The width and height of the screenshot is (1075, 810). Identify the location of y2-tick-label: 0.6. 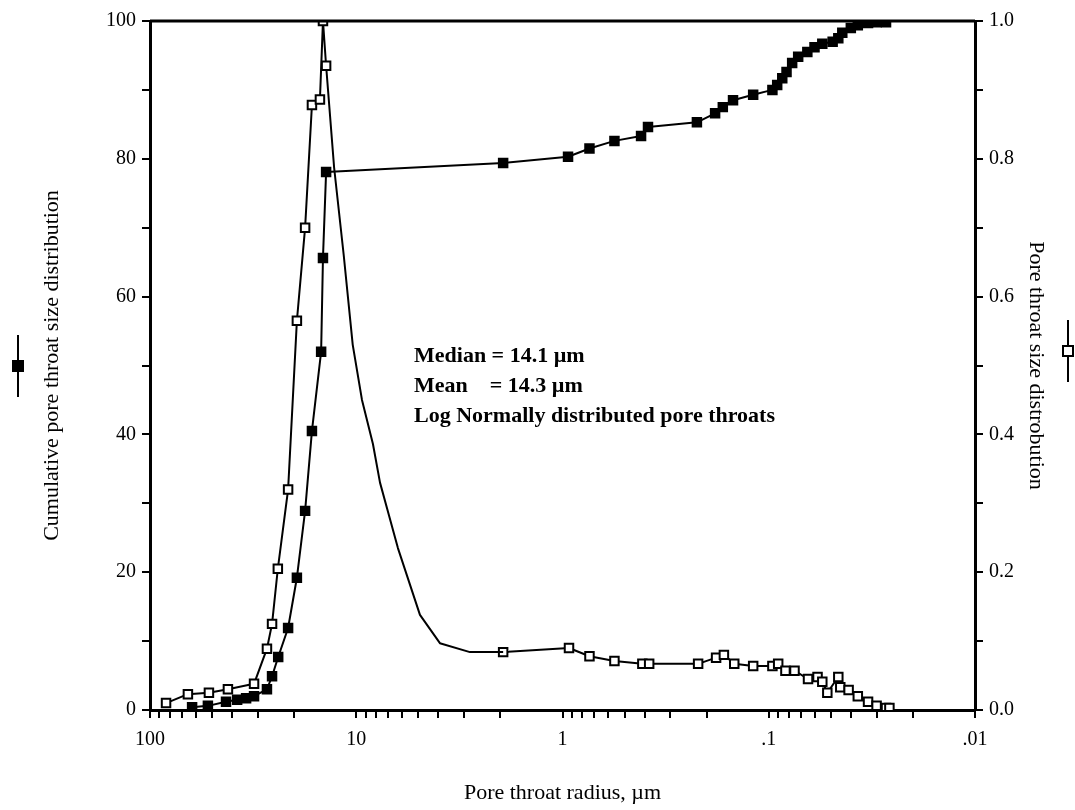
(1001, 294).